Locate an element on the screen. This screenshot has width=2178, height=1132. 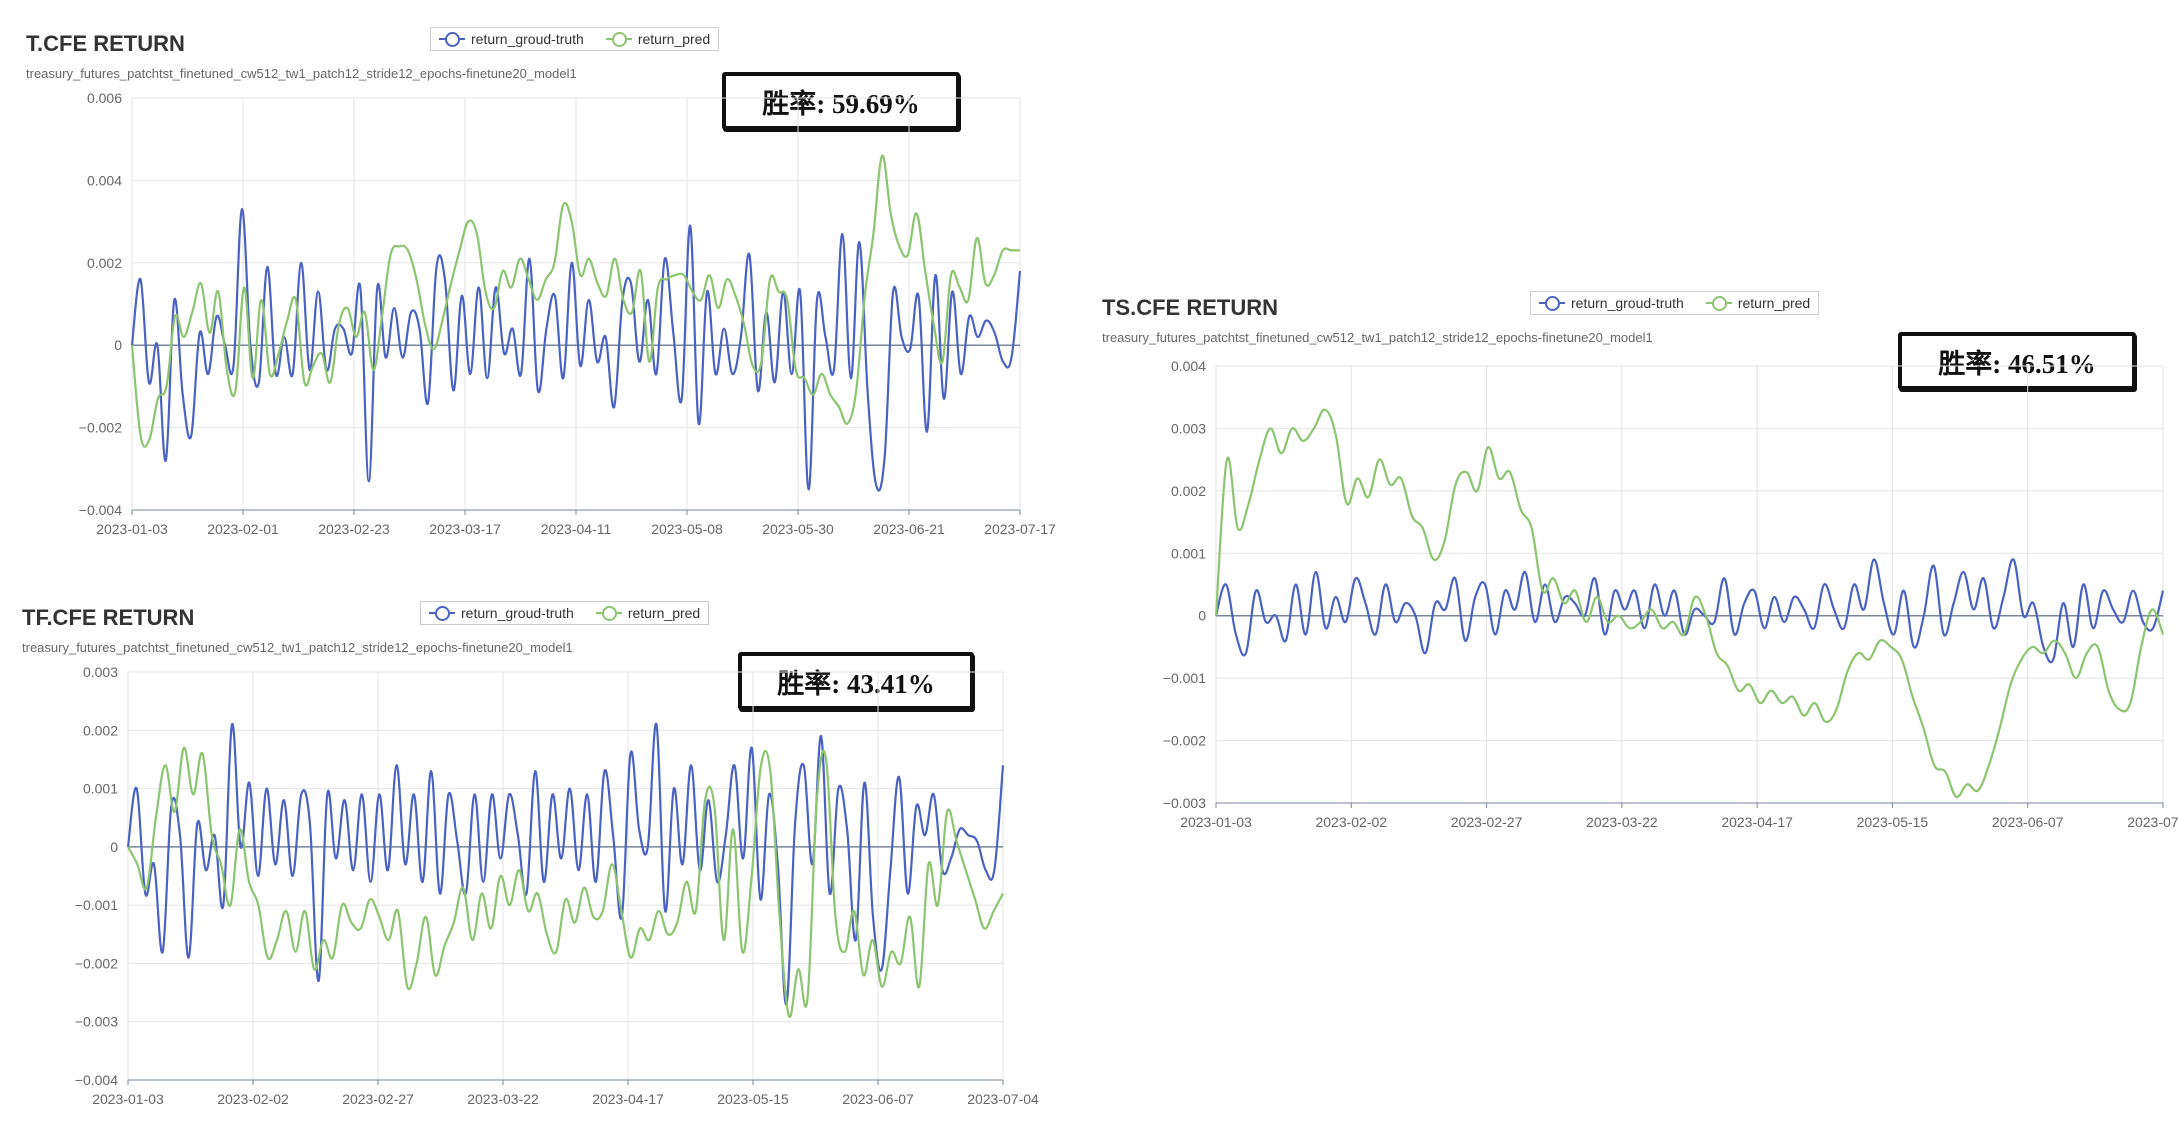
x-tick-label: 2023-02-23 is located at coordinates (354, 529).